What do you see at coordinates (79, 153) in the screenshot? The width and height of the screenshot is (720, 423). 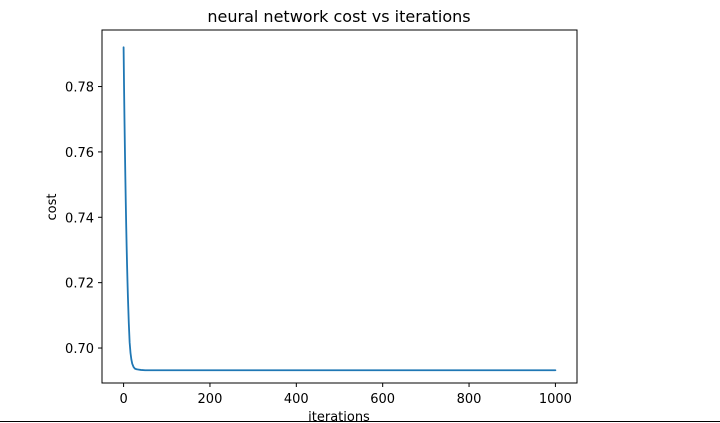 I see `y-tick-label: 0.76` at bounding box center [79, 153].